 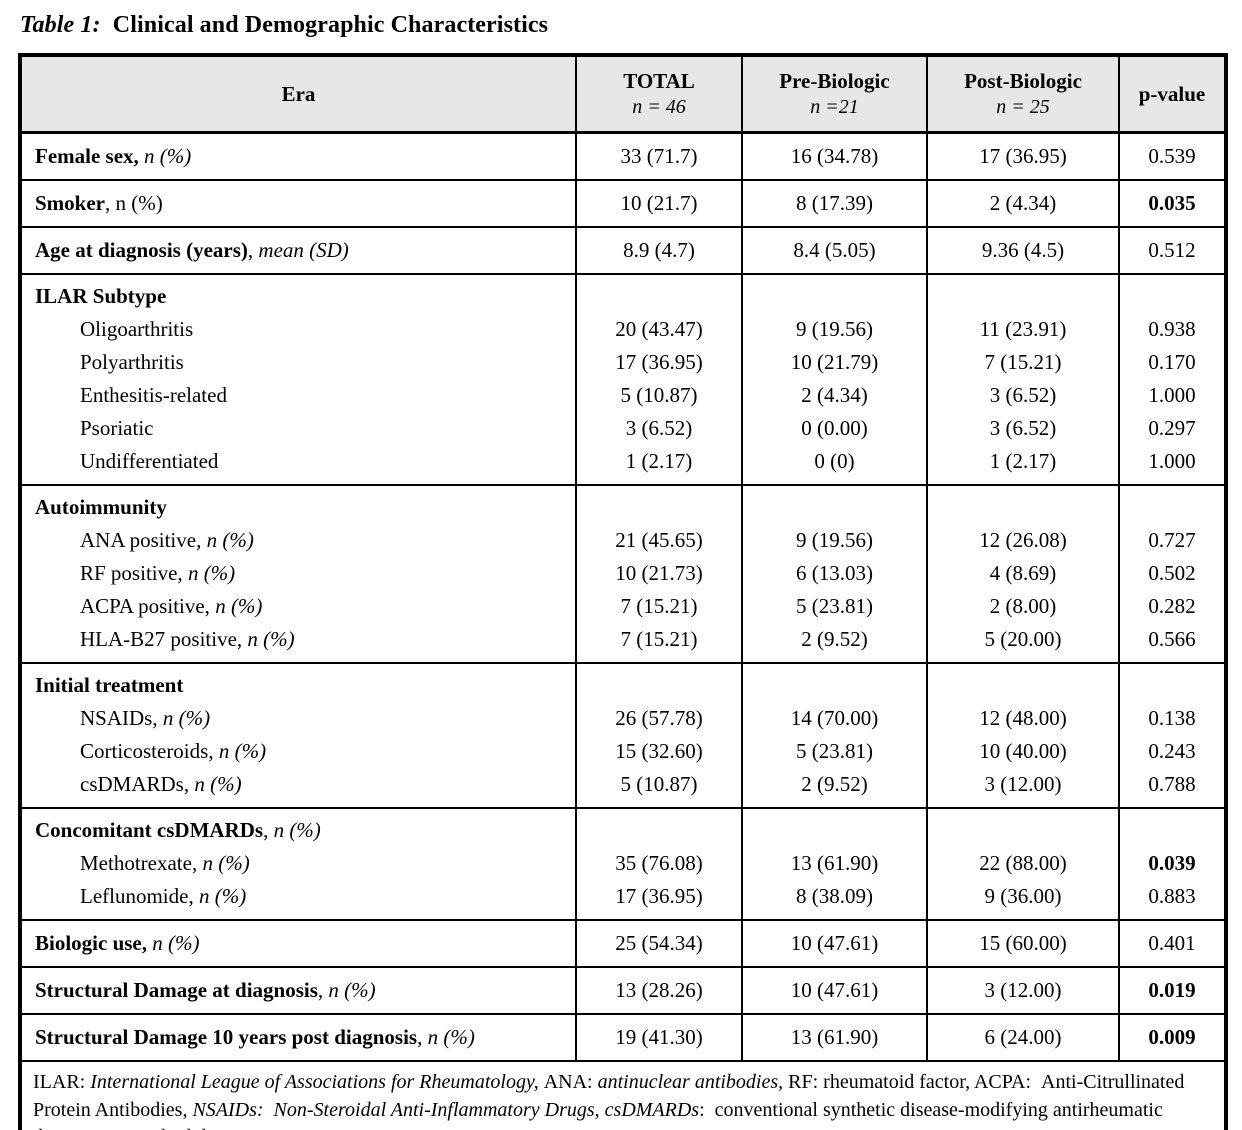 What do you see at coordinates (298, 751) in the screenshot?
I see `row-label: Corticosteroids, n (%)` at bounding box center [298, 751].